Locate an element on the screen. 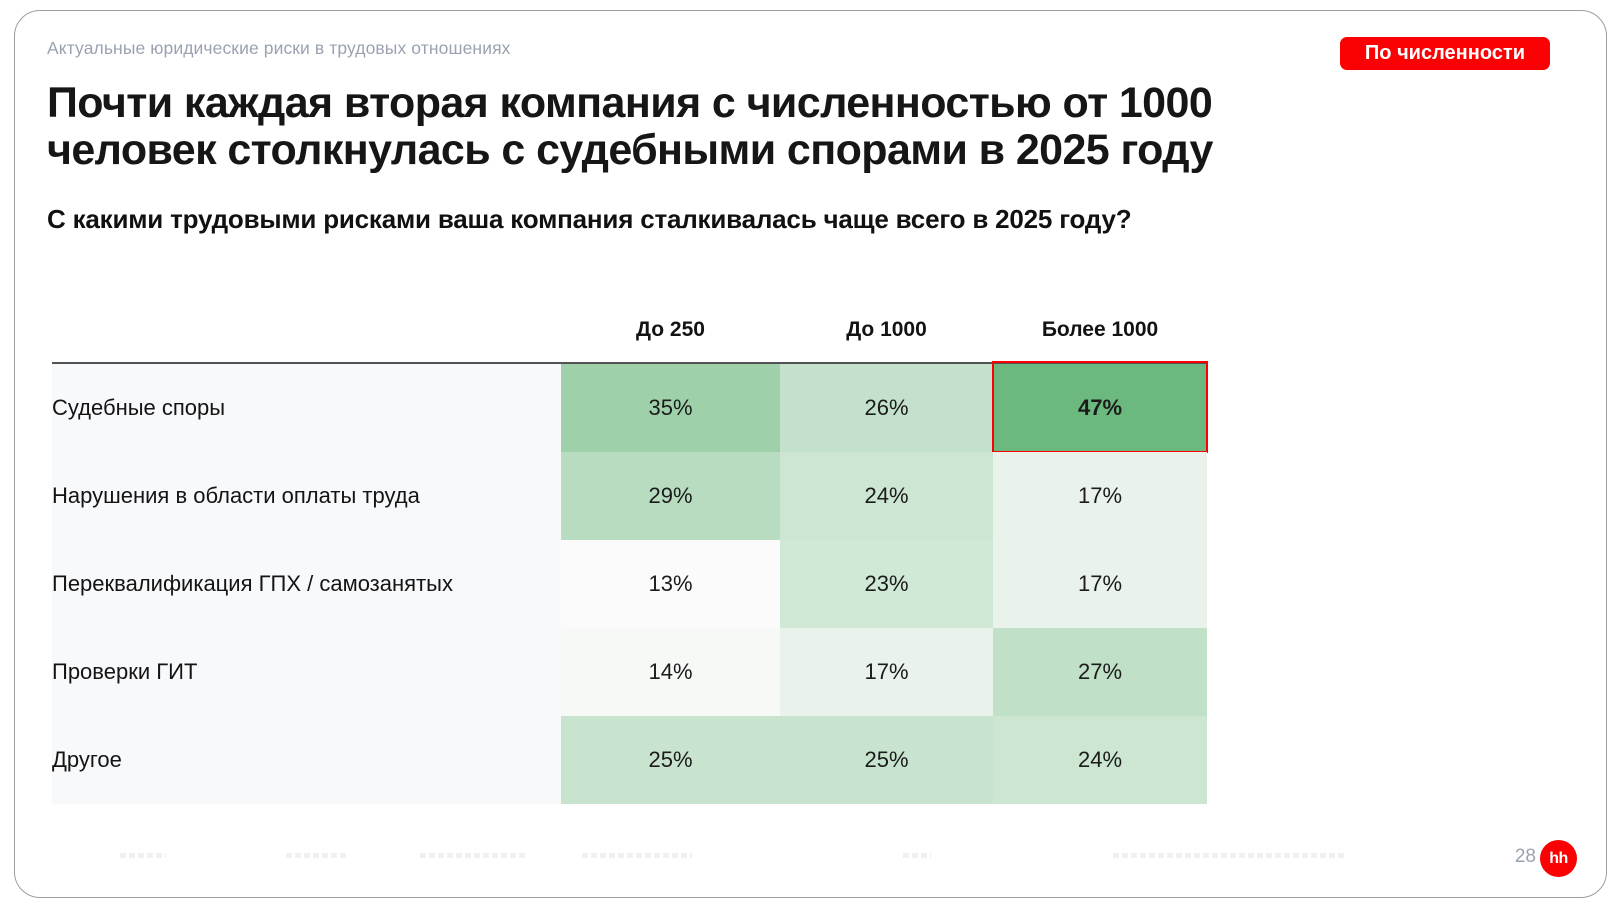 This screenshot has height=912, width=1621. heatmap-cell: 35% is located at coordinates (670, 408).